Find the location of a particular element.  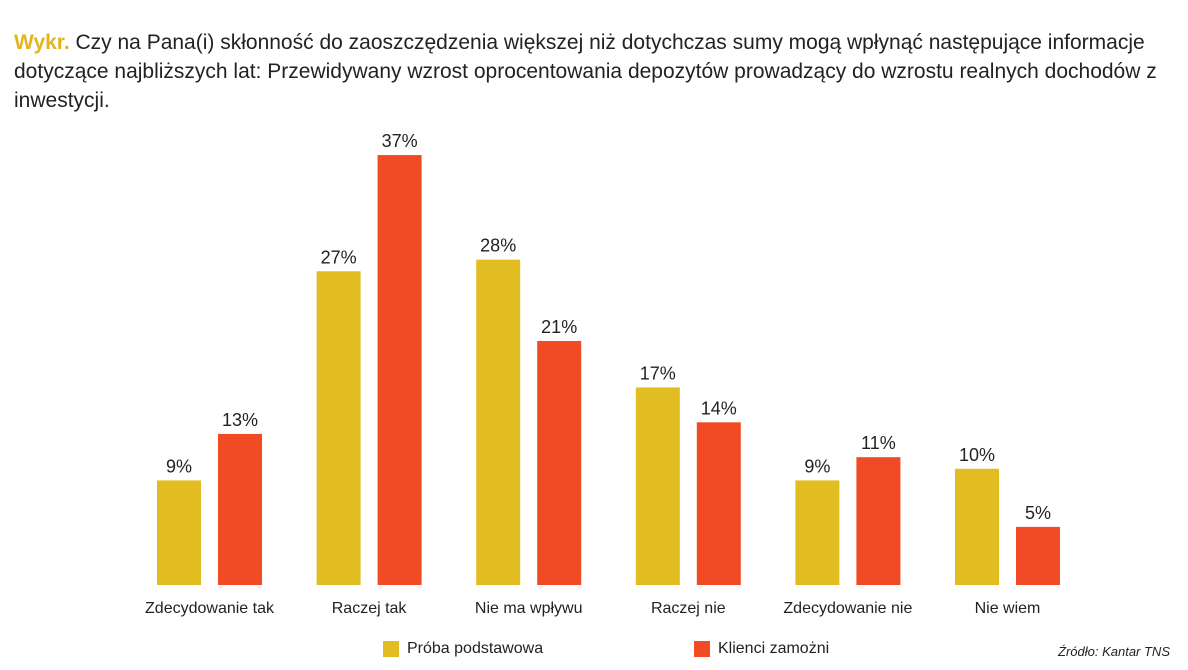

legend-swatch-series1 is located at coordinates (391, 649).